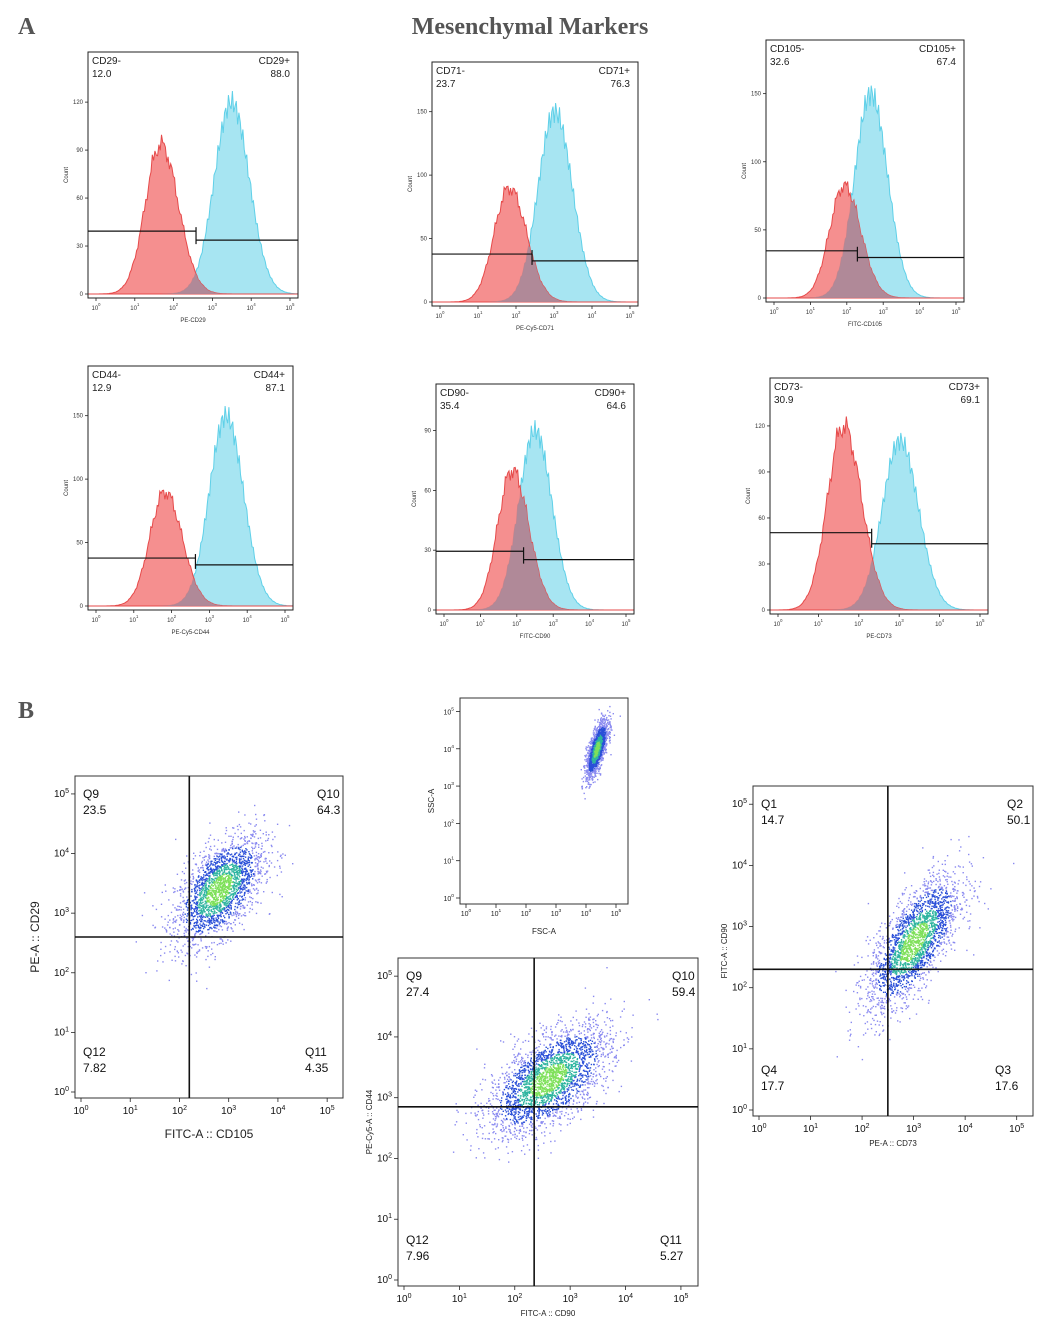 The width and height of the screenshot is (1047, 1342). What do you see at coordinates (369, 1121) in the screenshot?
I see `y-axis-label: PE-Cy5-A :: CD44` at bounding box center [369, 1121].